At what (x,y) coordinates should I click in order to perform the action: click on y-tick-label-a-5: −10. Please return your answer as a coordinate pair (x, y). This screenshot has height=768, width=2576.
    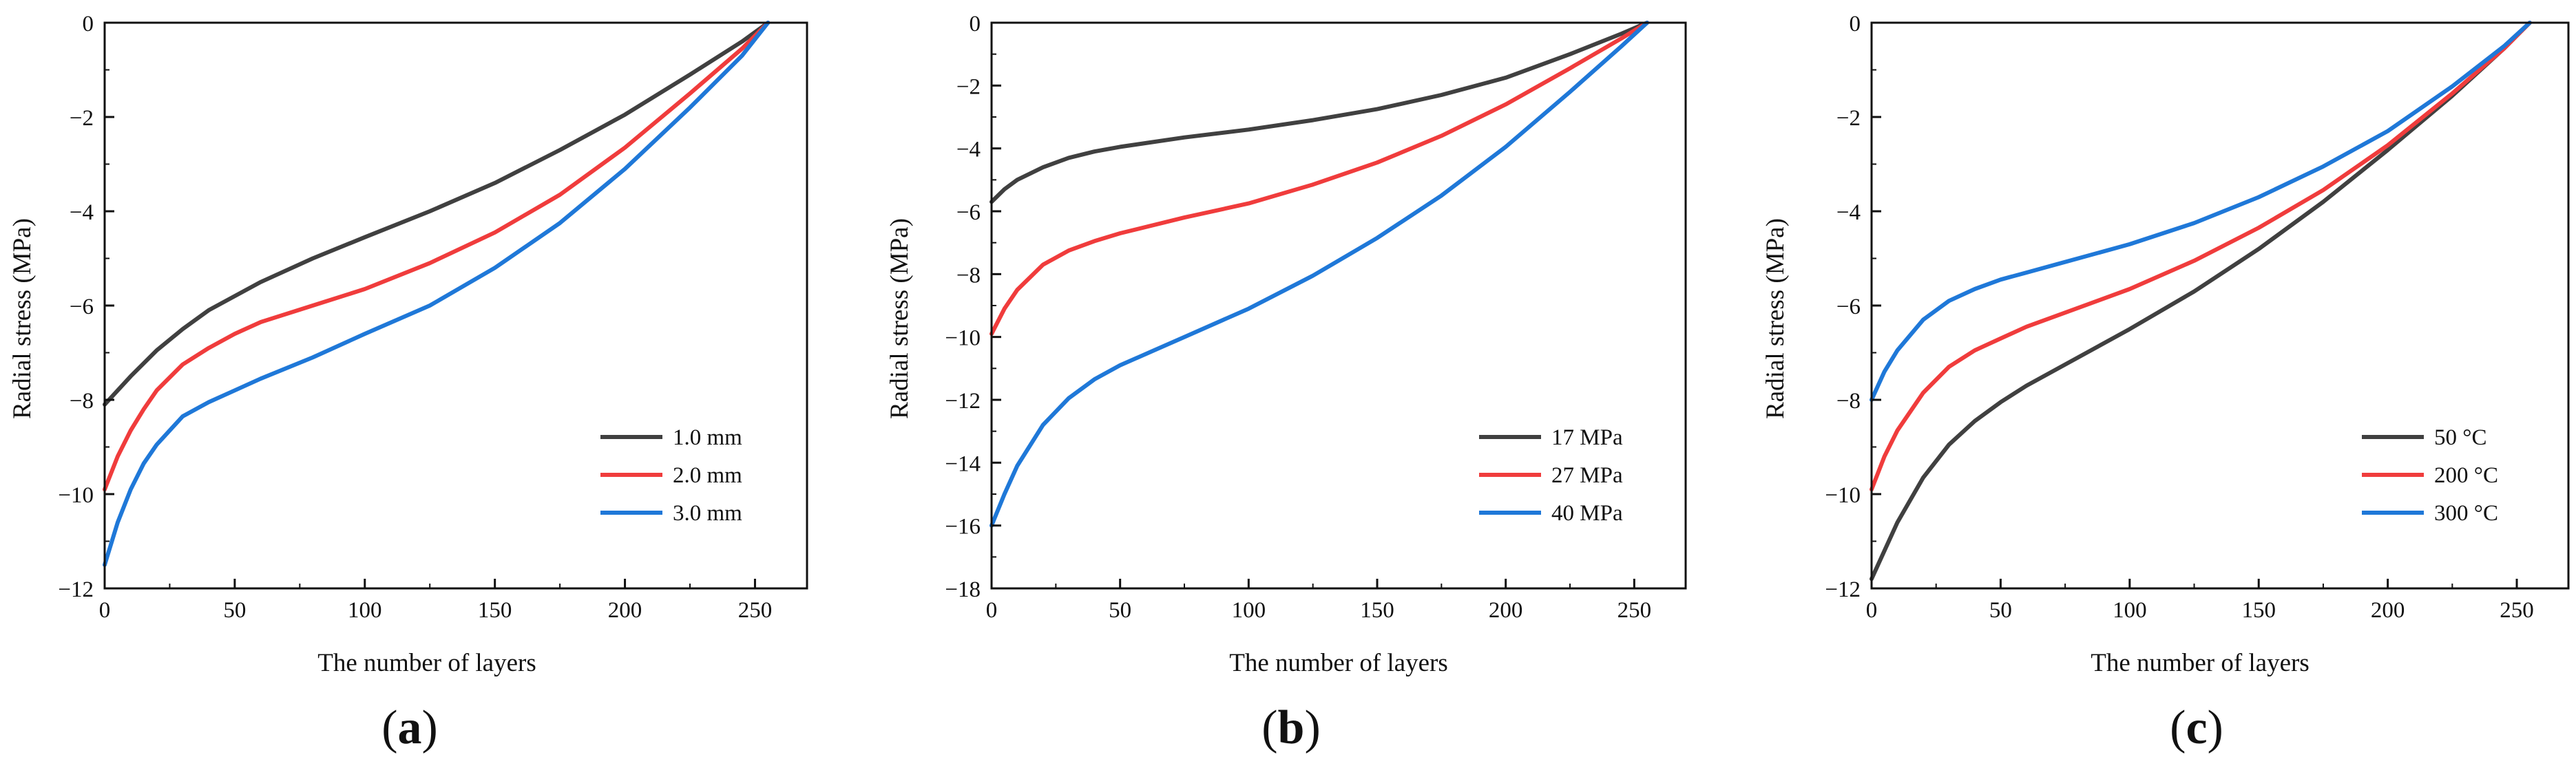
    Looking at the image, I should click on (76, 496).